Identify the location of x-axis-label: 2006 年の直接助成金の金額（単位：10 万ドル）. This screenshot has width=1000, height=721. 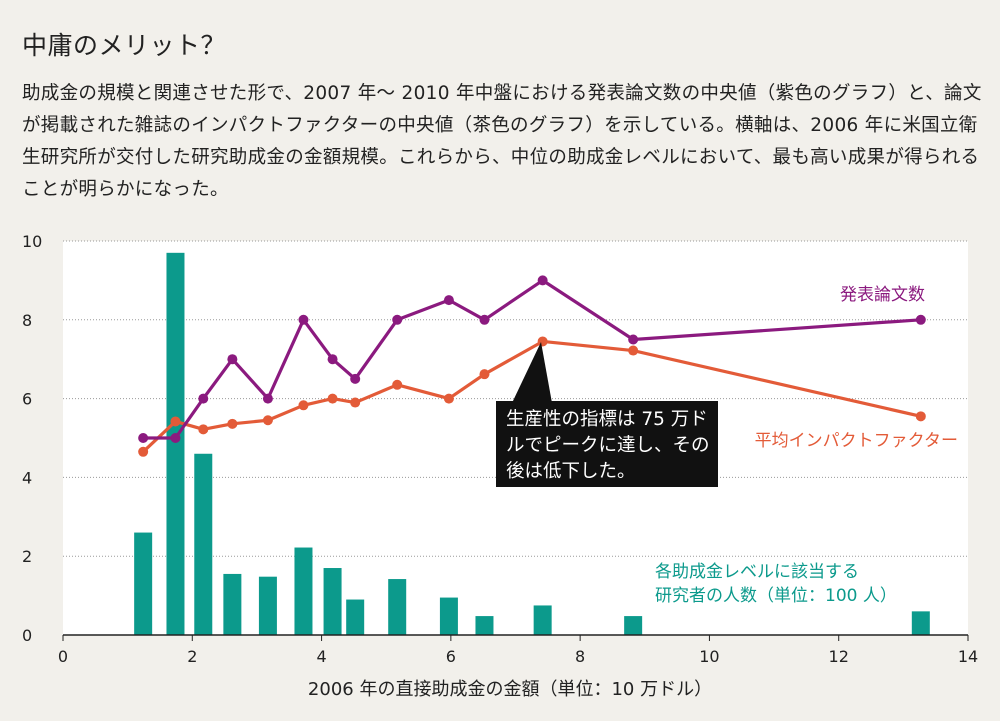
(510, 689).